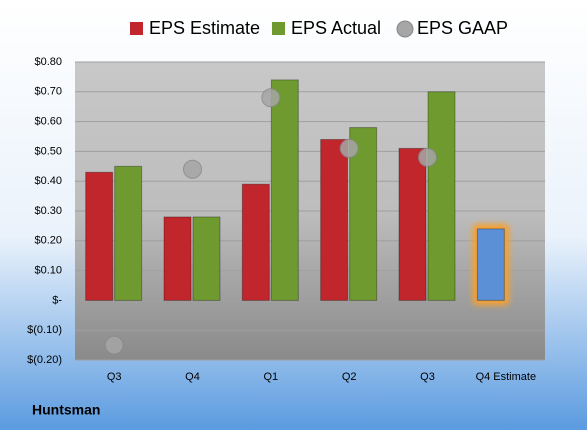  Describe the element at coordinates (57, 300) in the screenshot. I see `y-tick-label: $-` at that location.